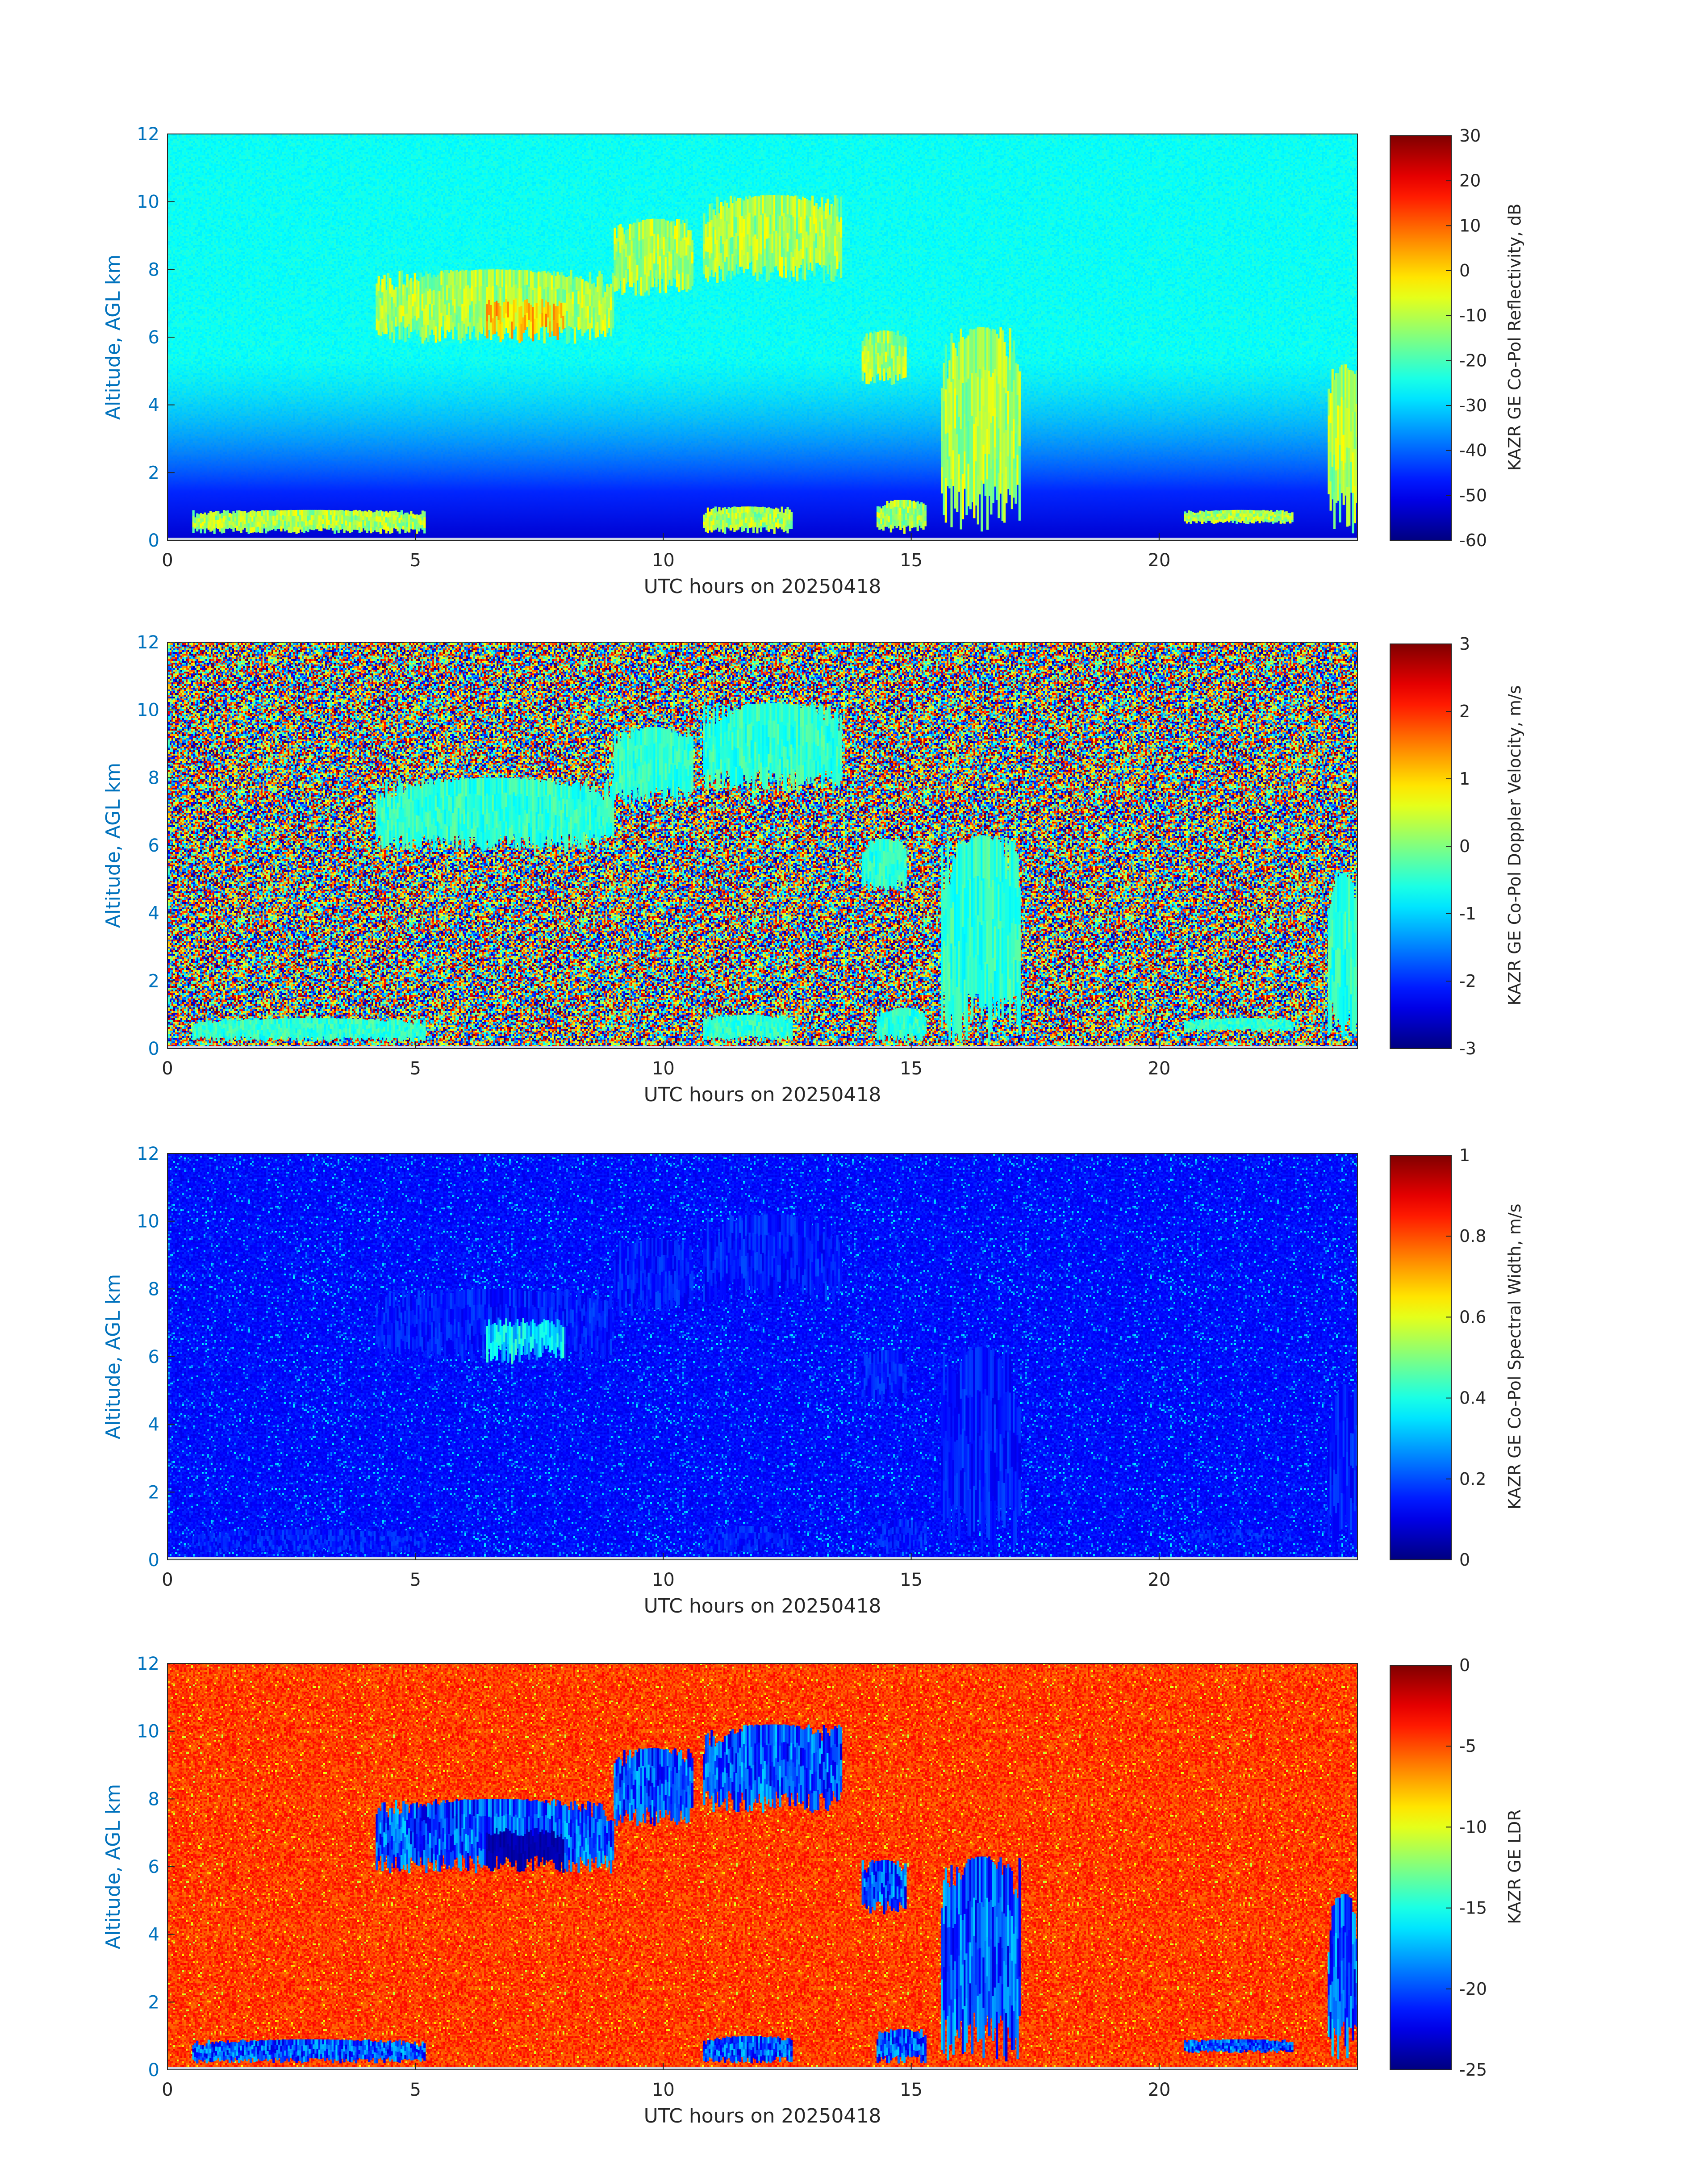  Describe the element at coordinates (113, 845) in the screenshot. I see `y-axis-label: Altitude, AGL km` at that location.